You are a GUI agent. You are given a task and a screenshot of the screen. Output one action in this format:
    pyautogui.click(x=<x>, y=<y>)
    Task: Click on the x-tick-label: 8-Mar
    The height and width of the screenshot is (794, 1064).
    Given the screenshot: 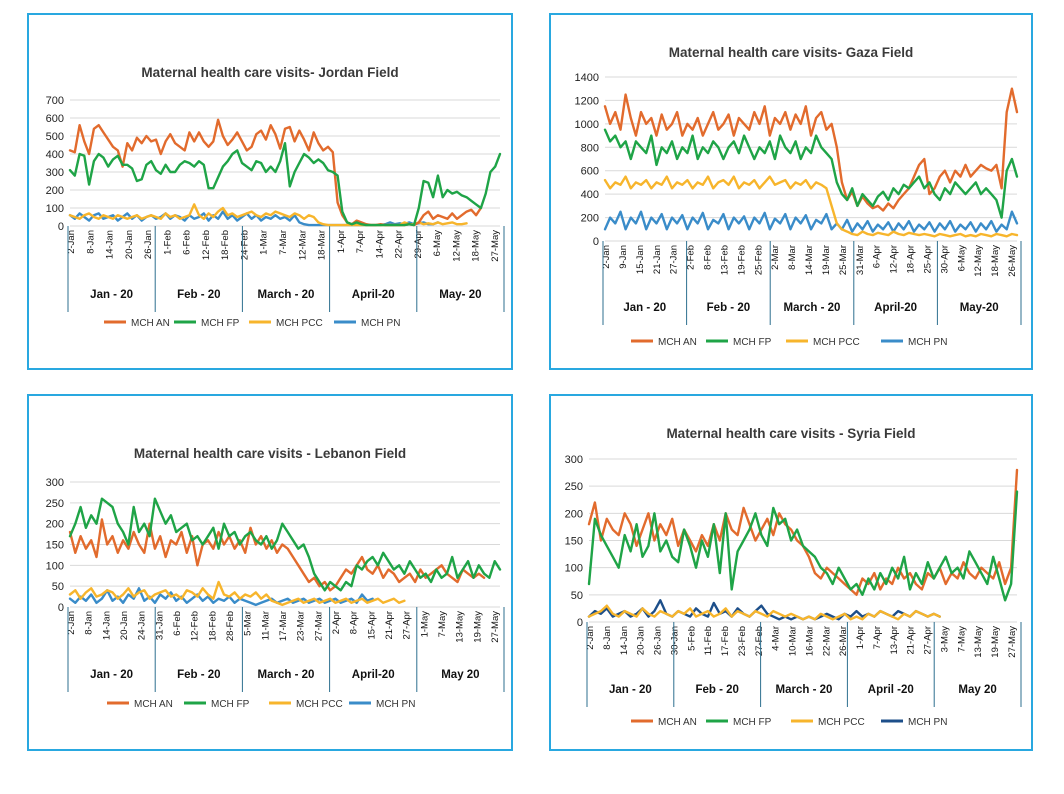 What is the action you would take?
    pyautogui.click(x=792, y=257)
    